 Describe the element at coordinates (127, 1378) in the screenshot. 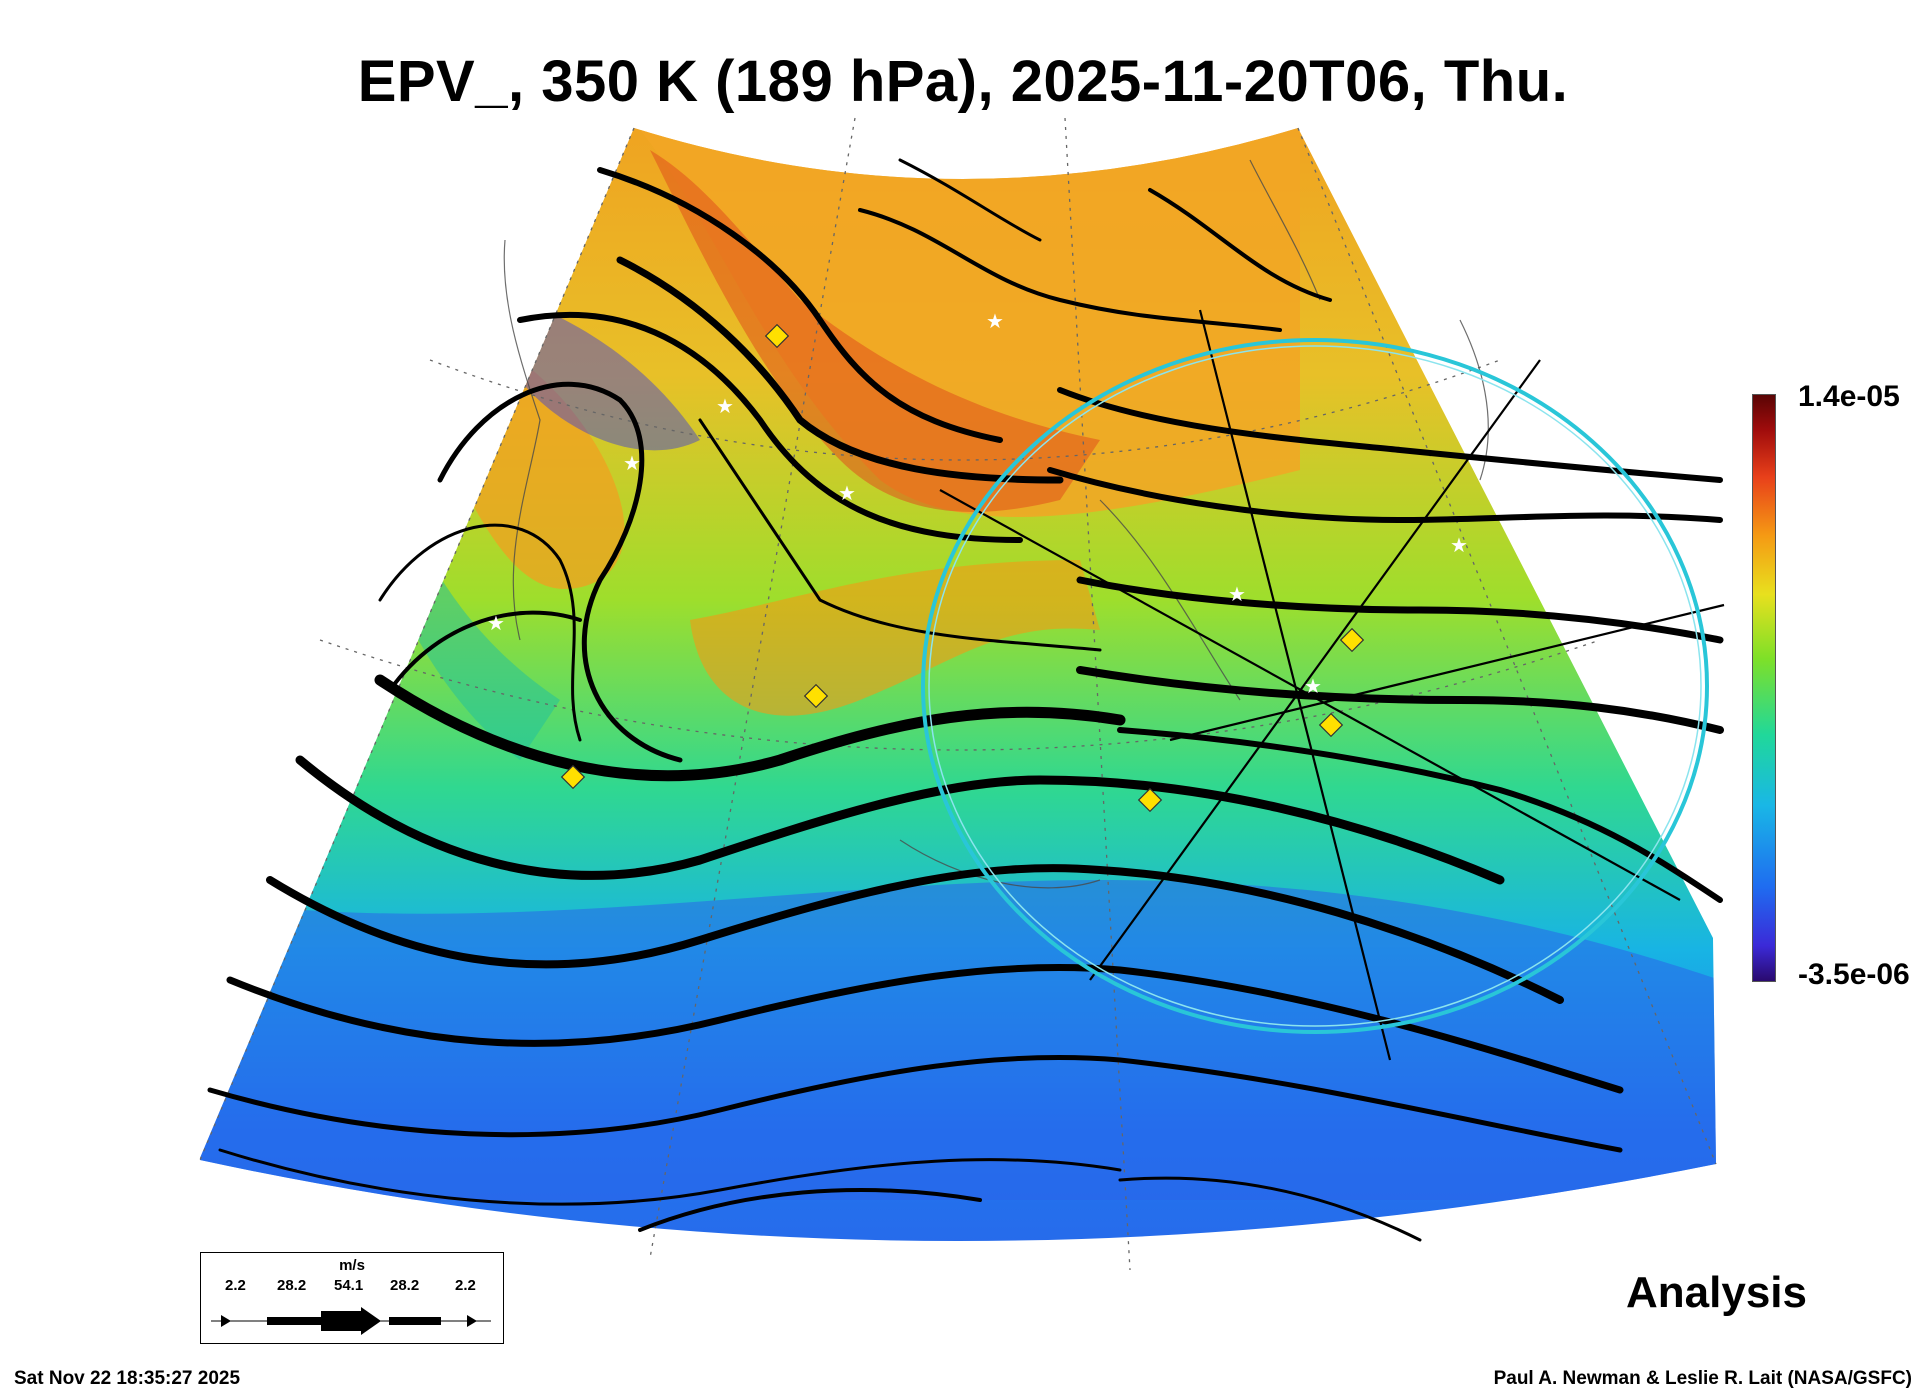

I see `timestamp: Sat Nov 22 18:35:27 2025` at that location.